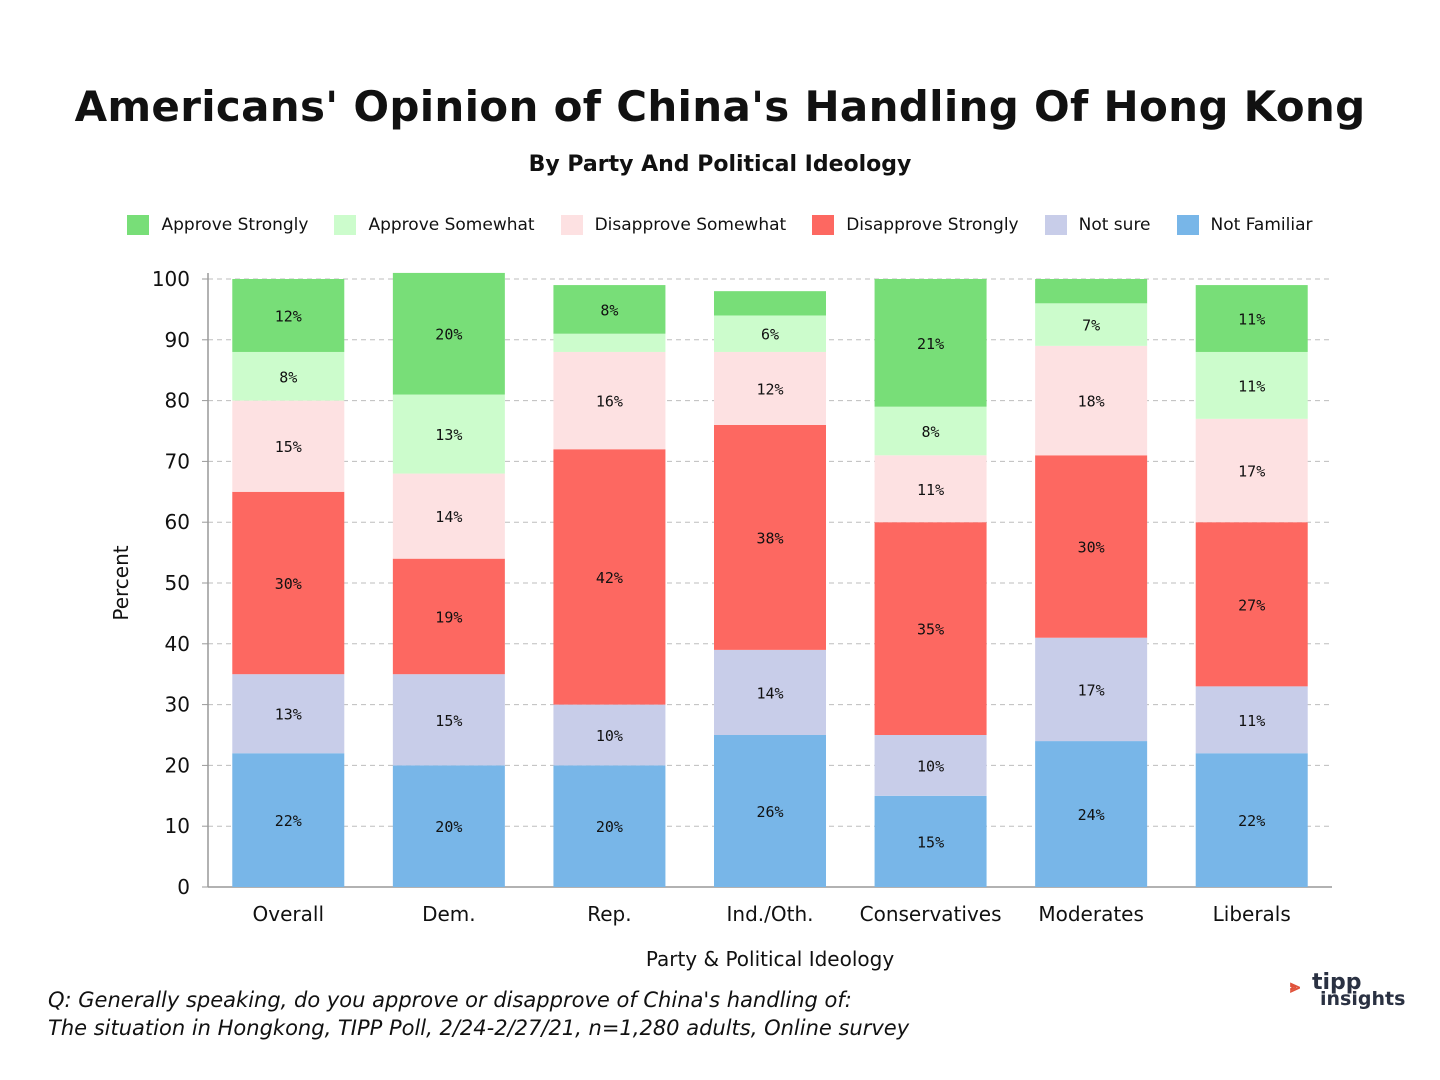 The width and height of the screenshot is (1440, 1080). I want to click on x-tick-label: Conservatives, so click(931, 914).